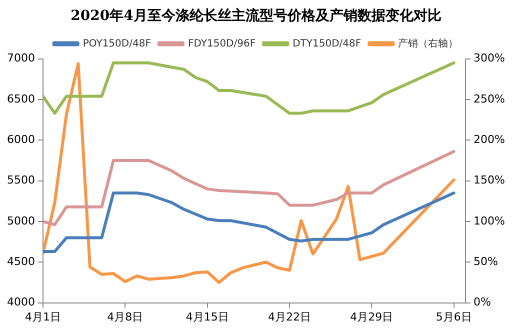  What do you see at coordinates (207, 317) in the screenshot?
I see `x-tick-label: 4月15日` at bounding box center [207, 317].